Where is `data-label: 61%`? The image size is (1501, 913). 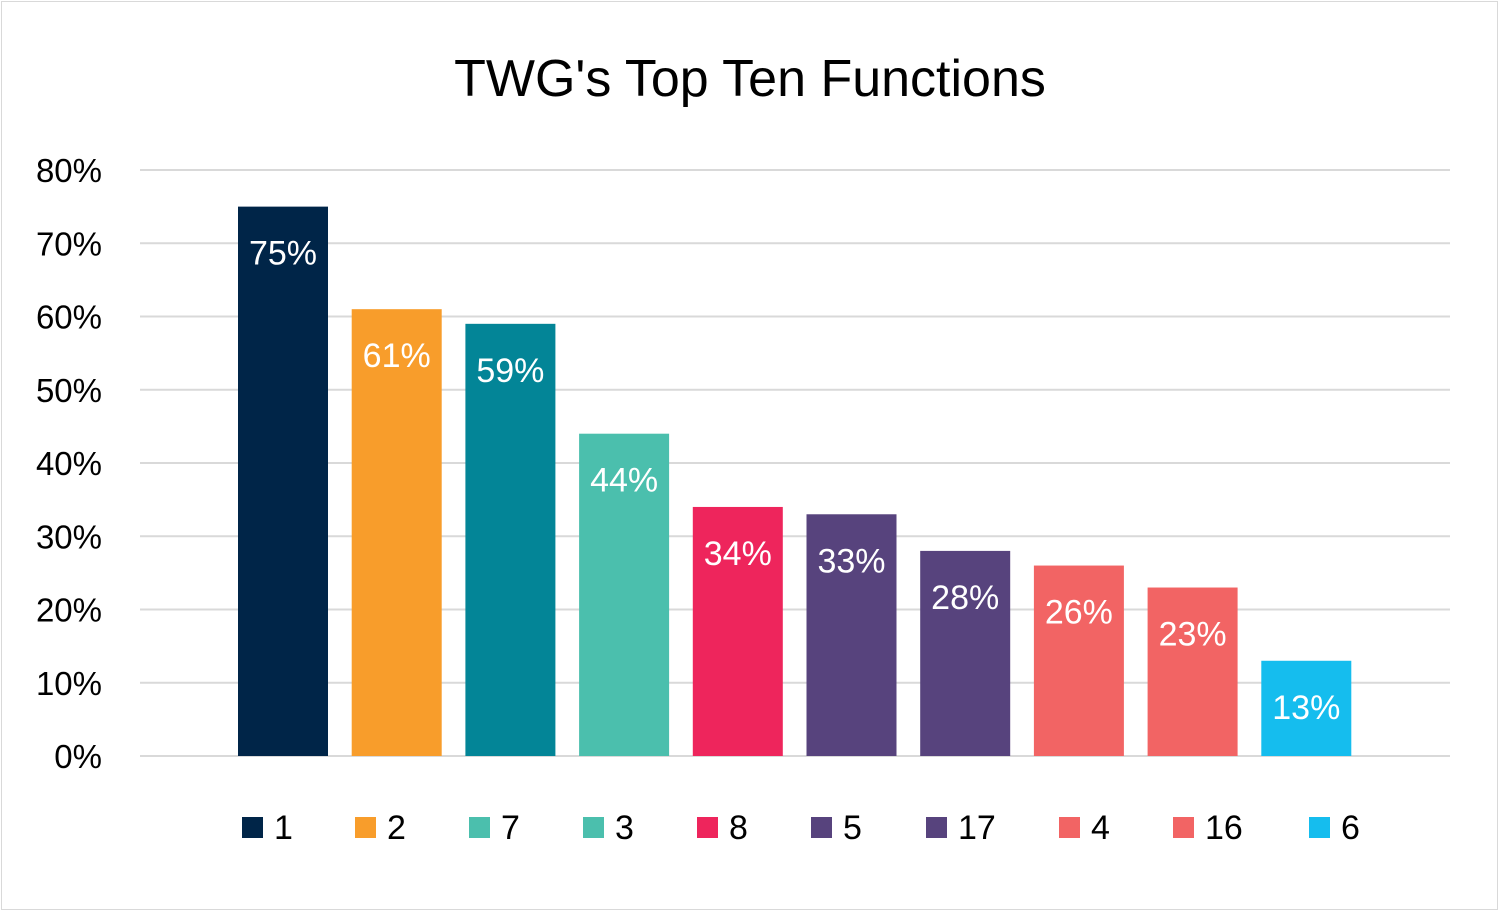 data-label: 61% is located at coordinates (397, 356).